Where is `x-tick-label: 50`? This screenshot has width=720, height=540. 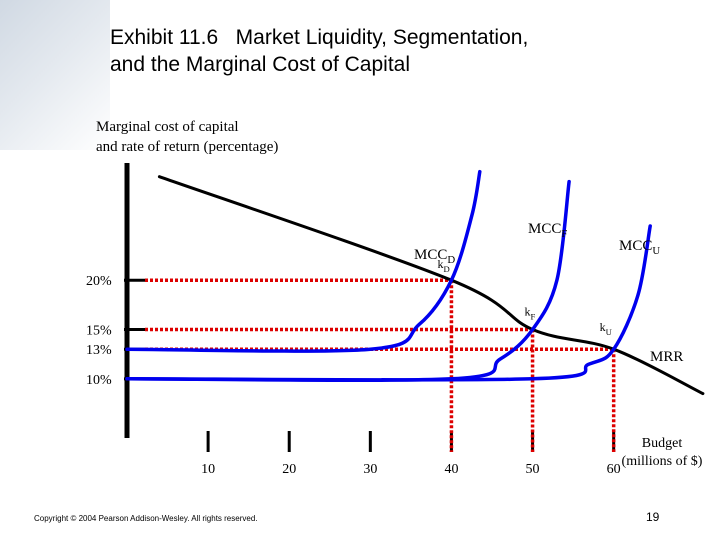
x-tick-label: 50 is located at coordinates (533, 469).